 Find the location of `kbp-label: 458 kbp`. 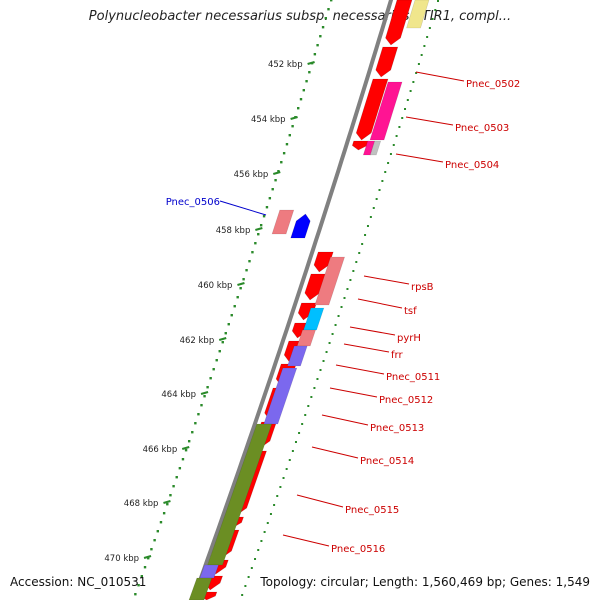

kbp-label: 458 kbp is located at coordinates (233, 231).